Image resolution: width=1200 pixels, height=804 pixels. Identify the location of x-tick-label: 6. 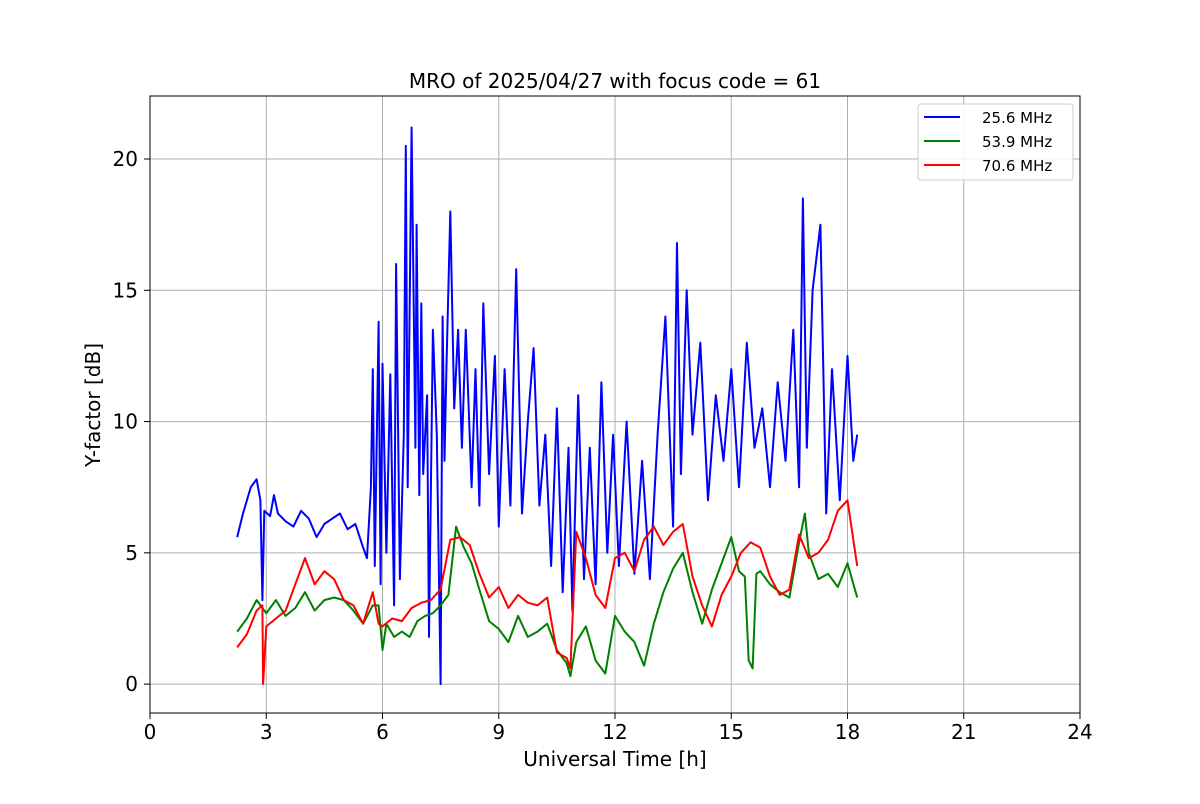
(382, 732).